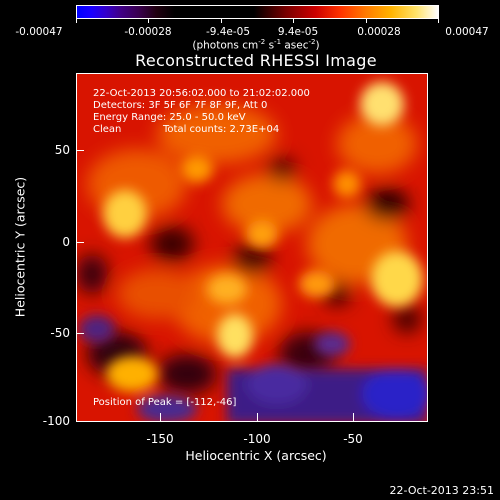 Image resolution: width=500 pixels, height=500 pixels. I want to click on x-tick-label: -50, so click(353, 439).